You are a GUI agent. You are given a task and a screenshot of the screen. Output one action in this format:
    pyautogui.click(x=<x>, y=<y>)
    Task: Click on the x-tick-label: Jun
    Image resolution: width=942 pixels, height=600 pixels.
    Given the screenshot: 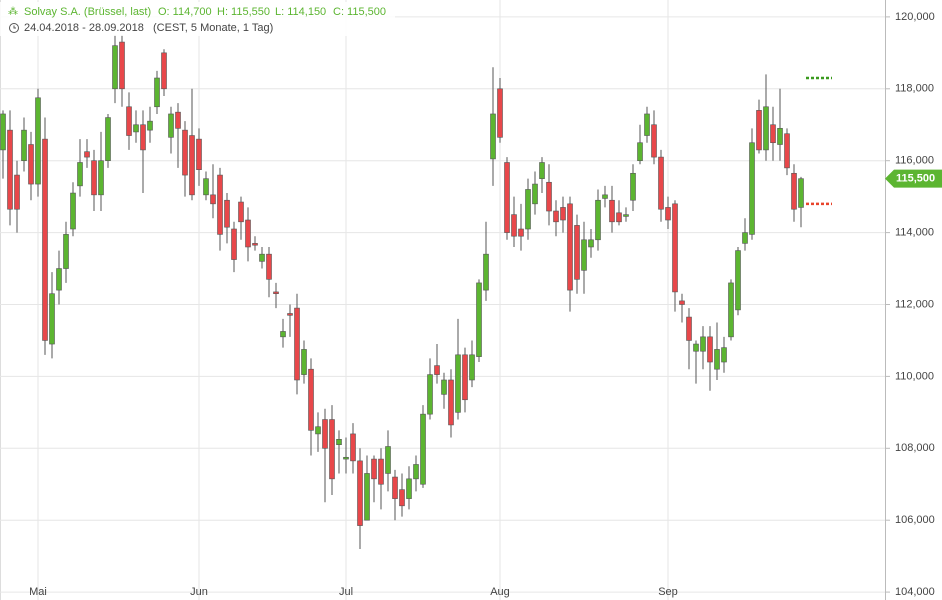 What is the action you would take?
    pyautogui.click(x=199, y=592)
    